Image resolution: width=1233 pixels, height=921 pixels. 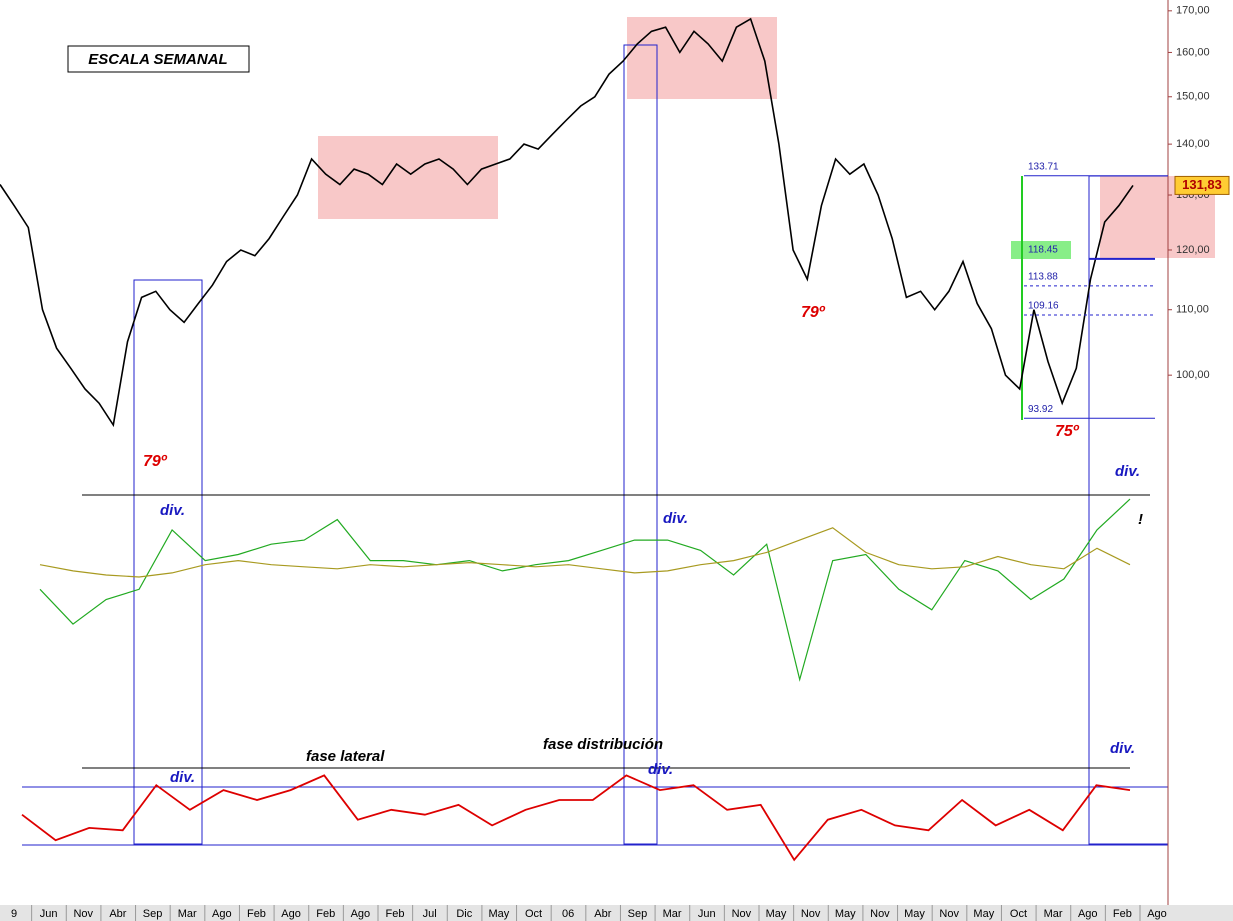 I want to click on level-label: 109.16, so click(x=1043, y=306).